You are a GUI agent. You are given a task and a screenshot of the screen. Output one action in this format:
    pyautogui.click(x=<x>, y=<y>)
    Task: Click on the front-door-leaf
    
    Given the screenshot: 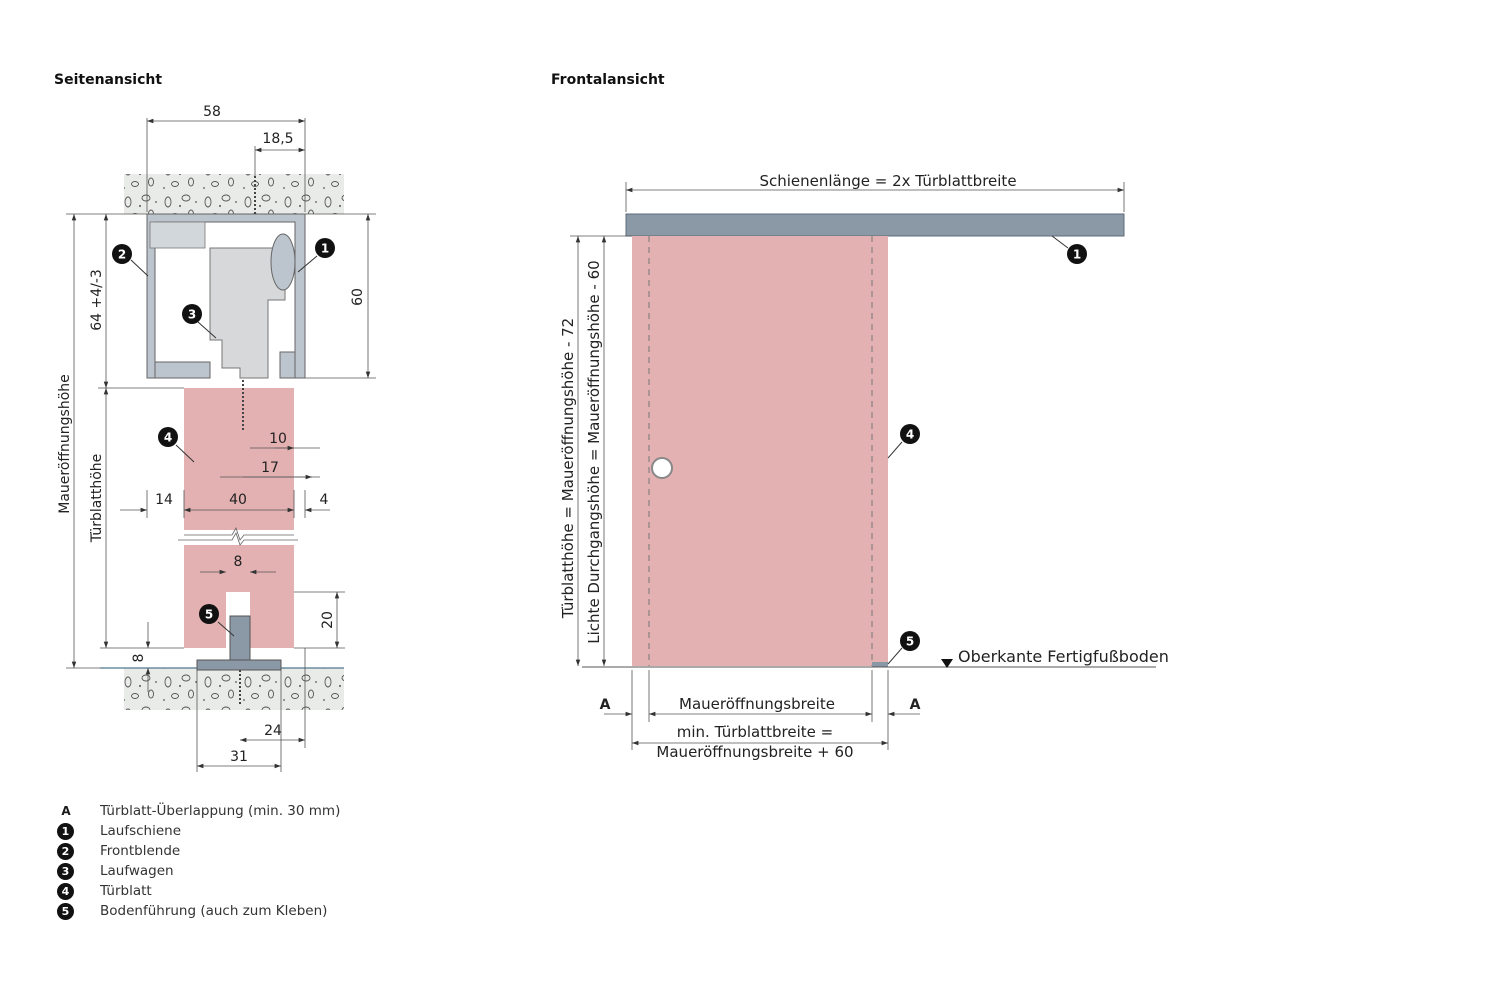 What is the action you would take?
    pyautogui.click(x=760, y=451)
    